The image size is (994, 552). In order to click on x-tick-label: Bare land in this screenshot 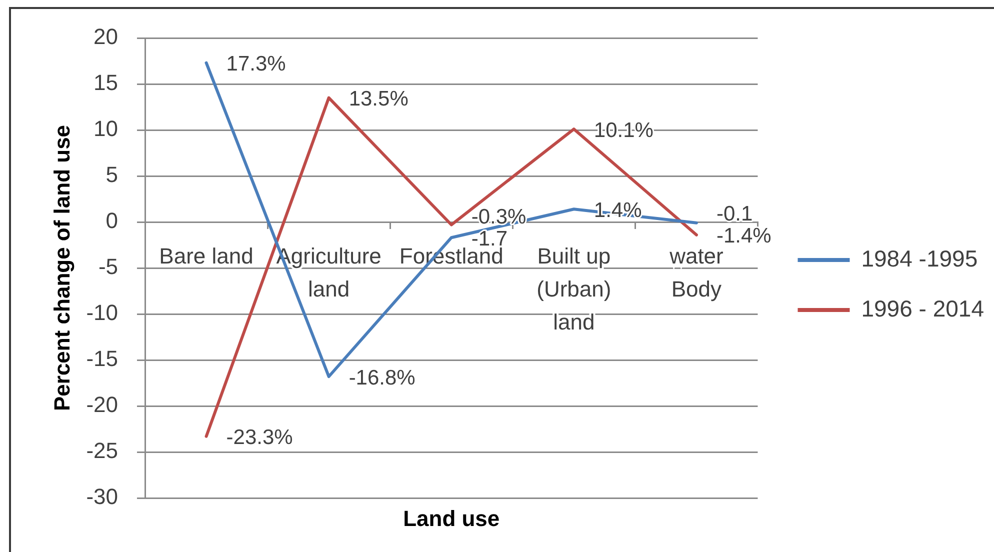, I will do `click(206, 256)`.